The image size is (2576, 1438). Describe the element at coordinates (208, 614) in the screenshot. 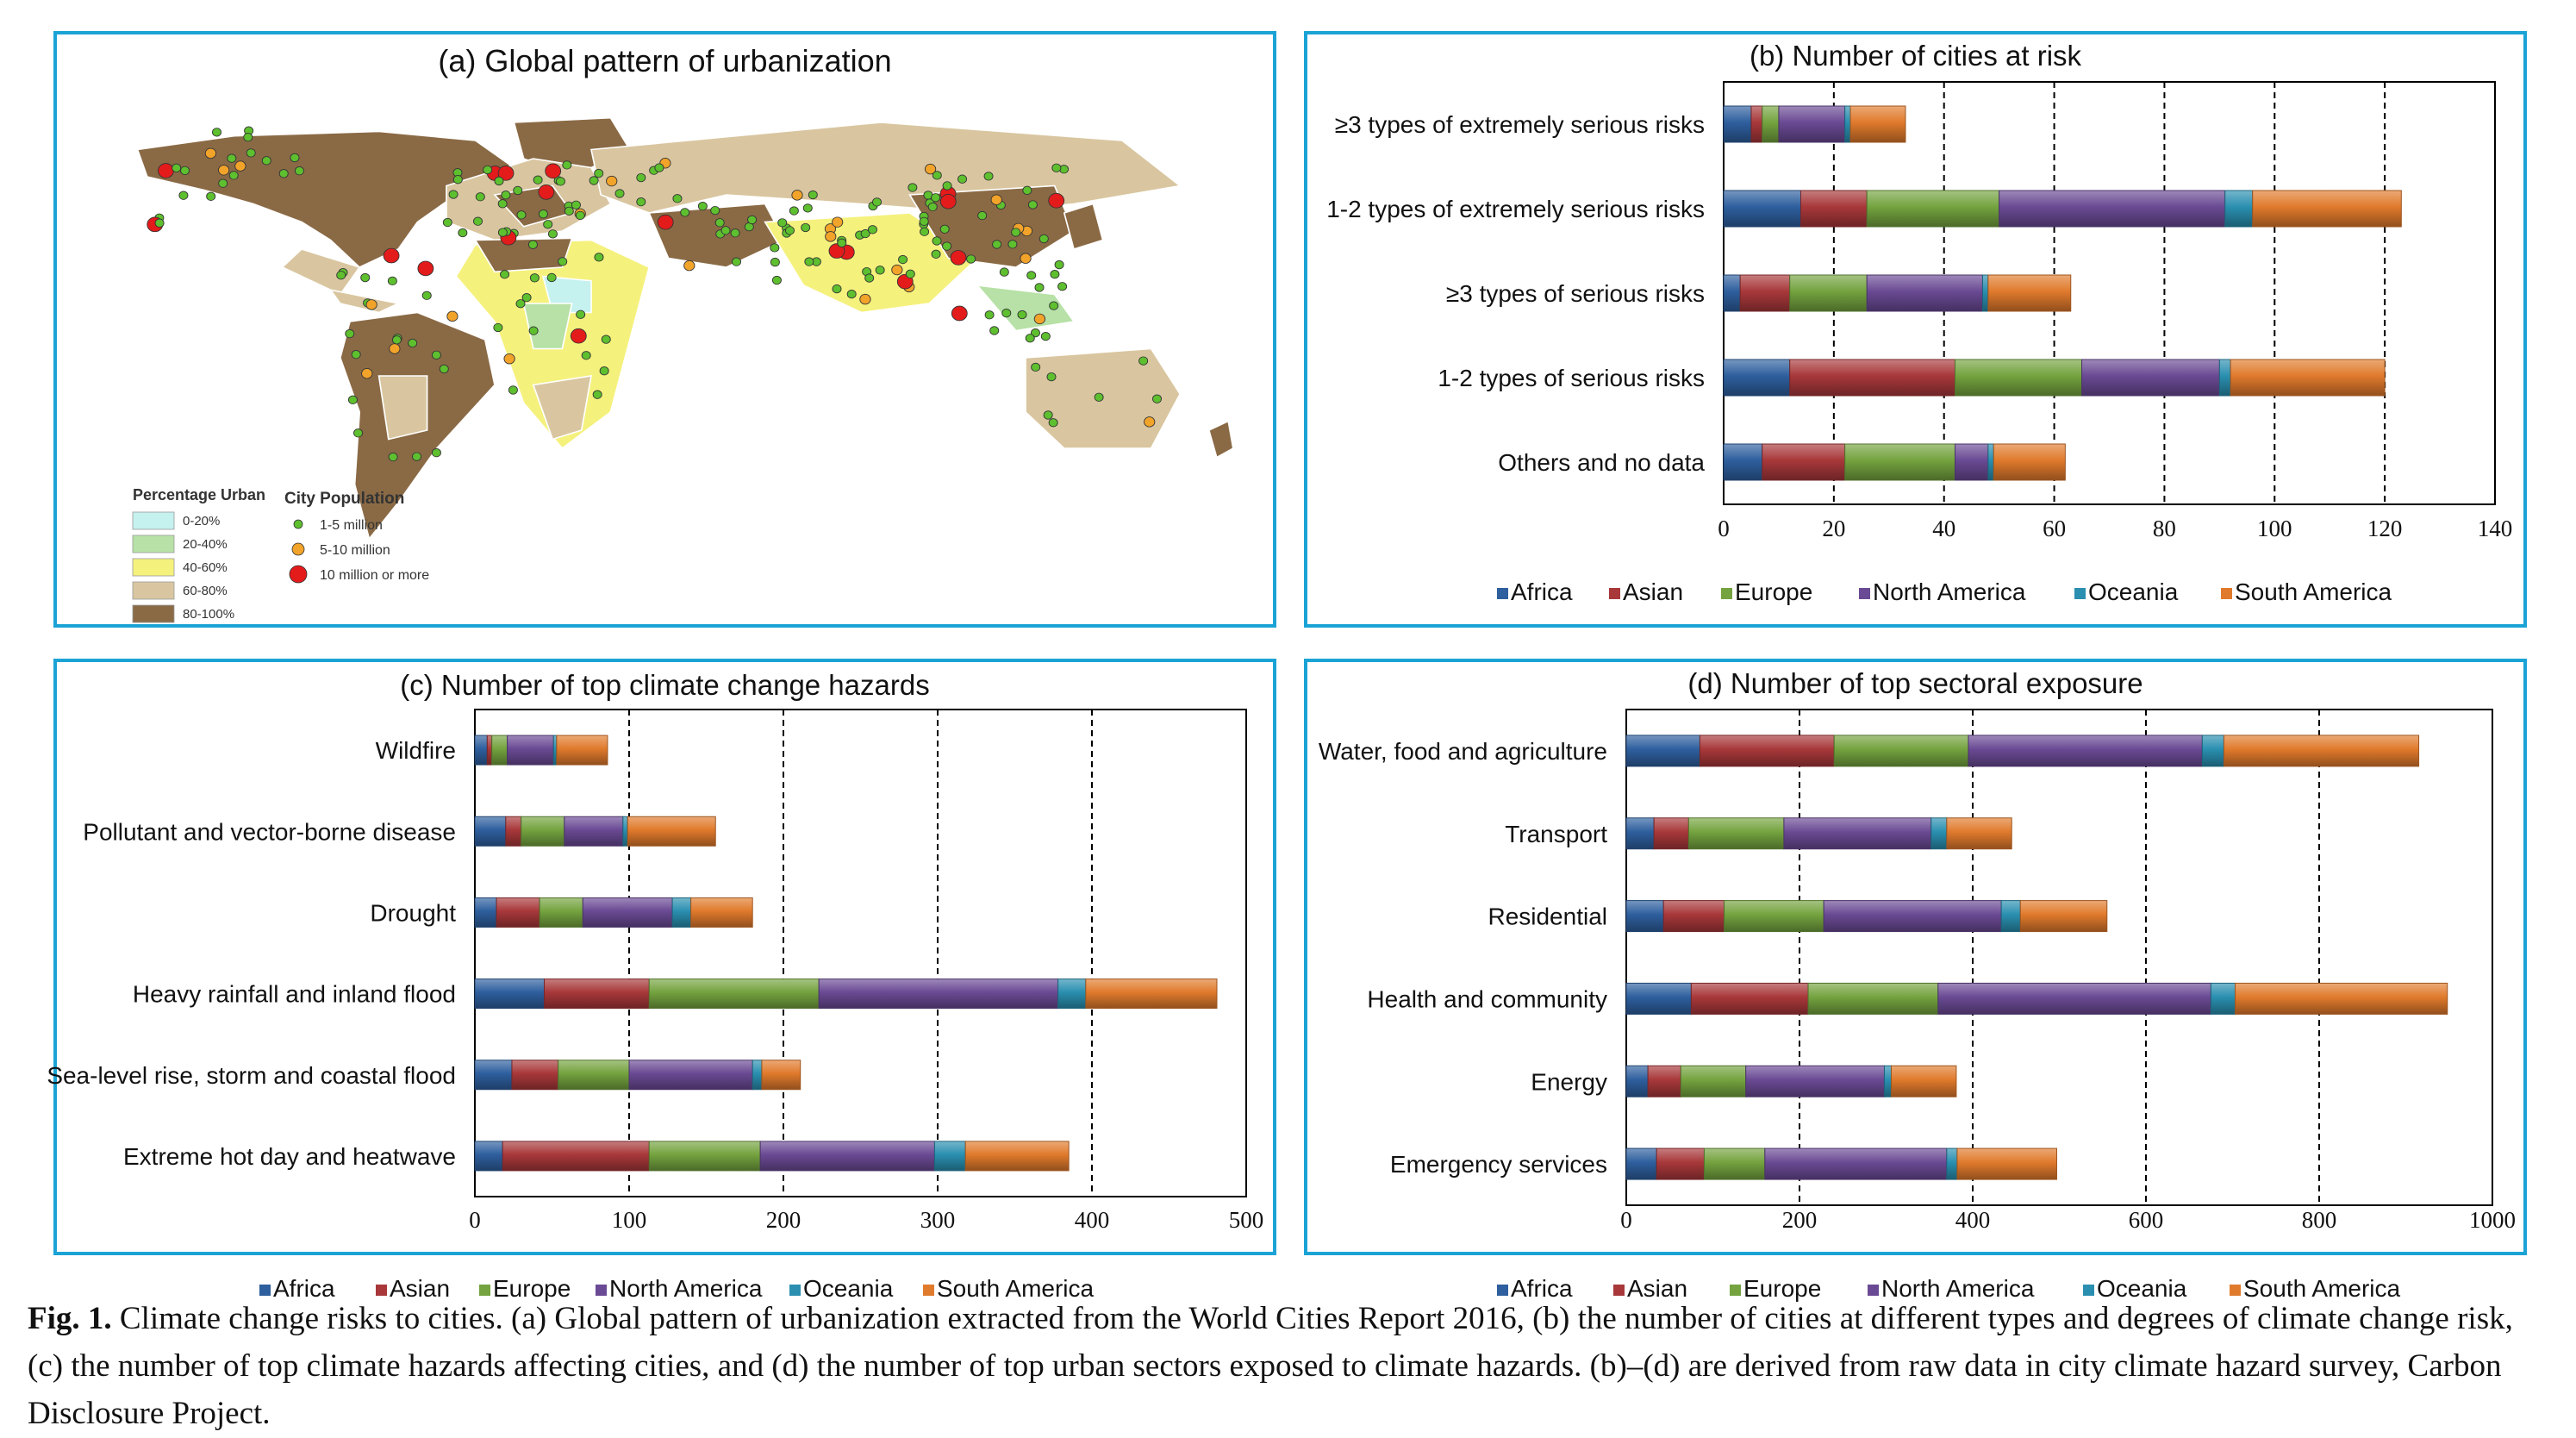

I see `urban-legend-label: 80-100%` at that location.